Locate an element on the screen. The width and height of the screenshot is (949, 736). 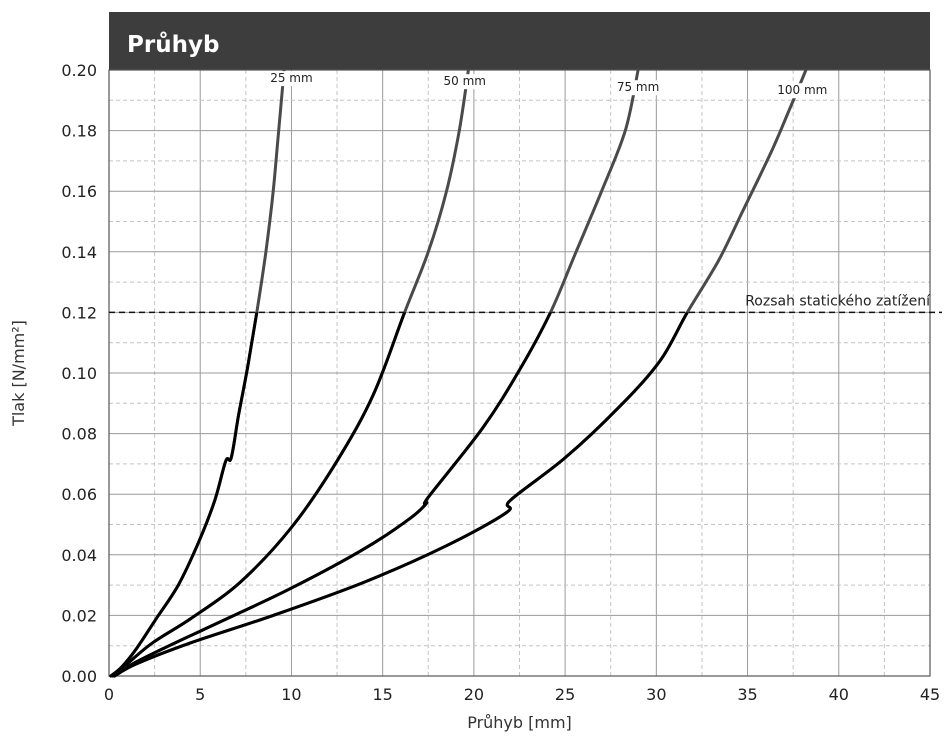
x-tick-label: 30 is located at coordinates (656, 694).